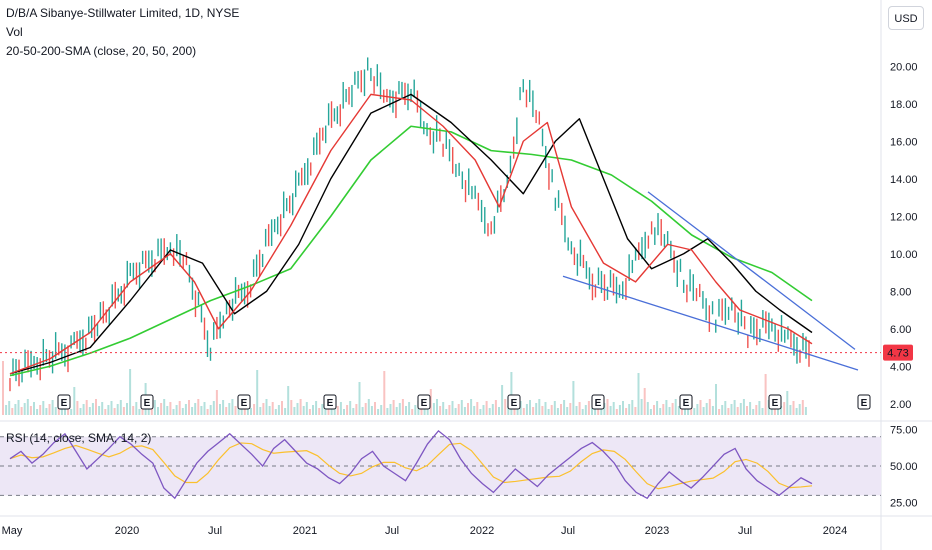 The image size is (932, 550). Describe the element at coordinates (900, 405) in the screenshot. I see `price-axis-tick: 2.00` at that location.